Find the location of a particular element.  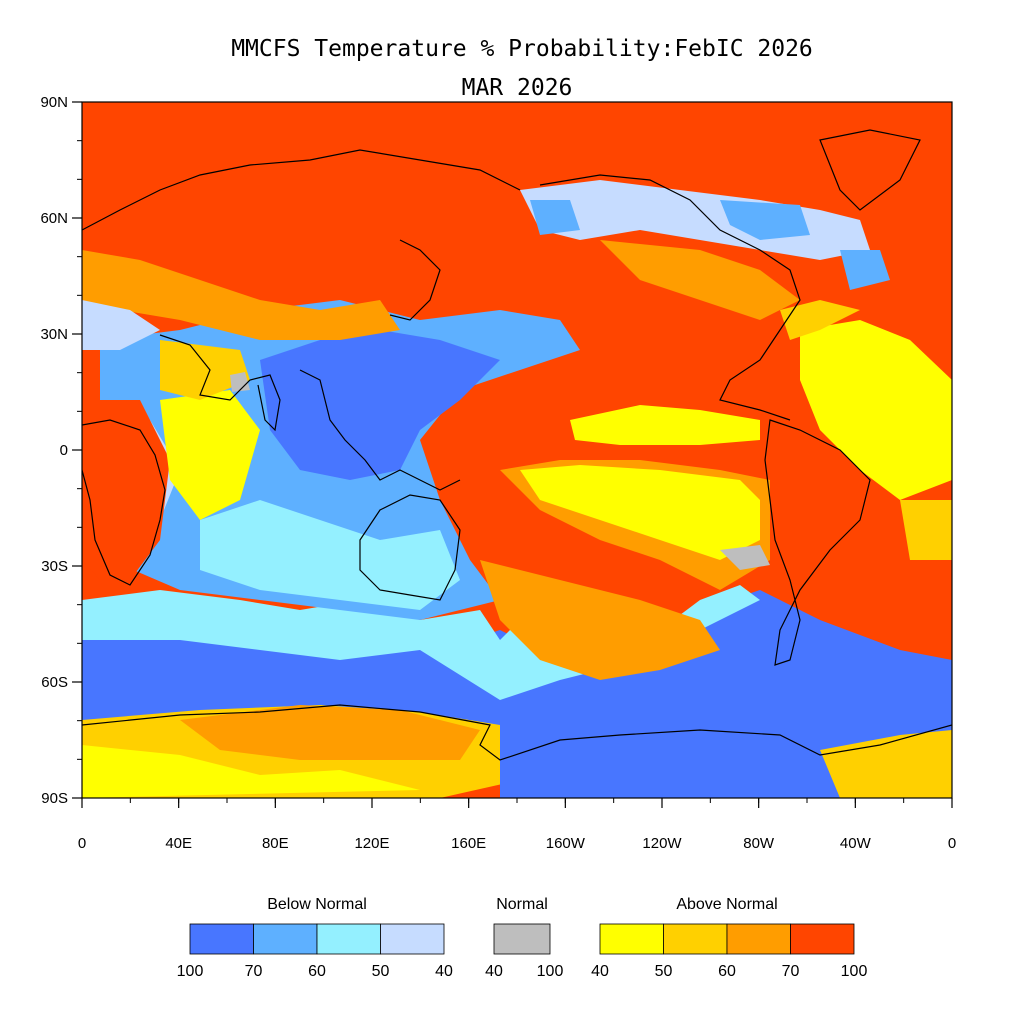

lon-tick-label: 160E is located at coordinates (468, 843).